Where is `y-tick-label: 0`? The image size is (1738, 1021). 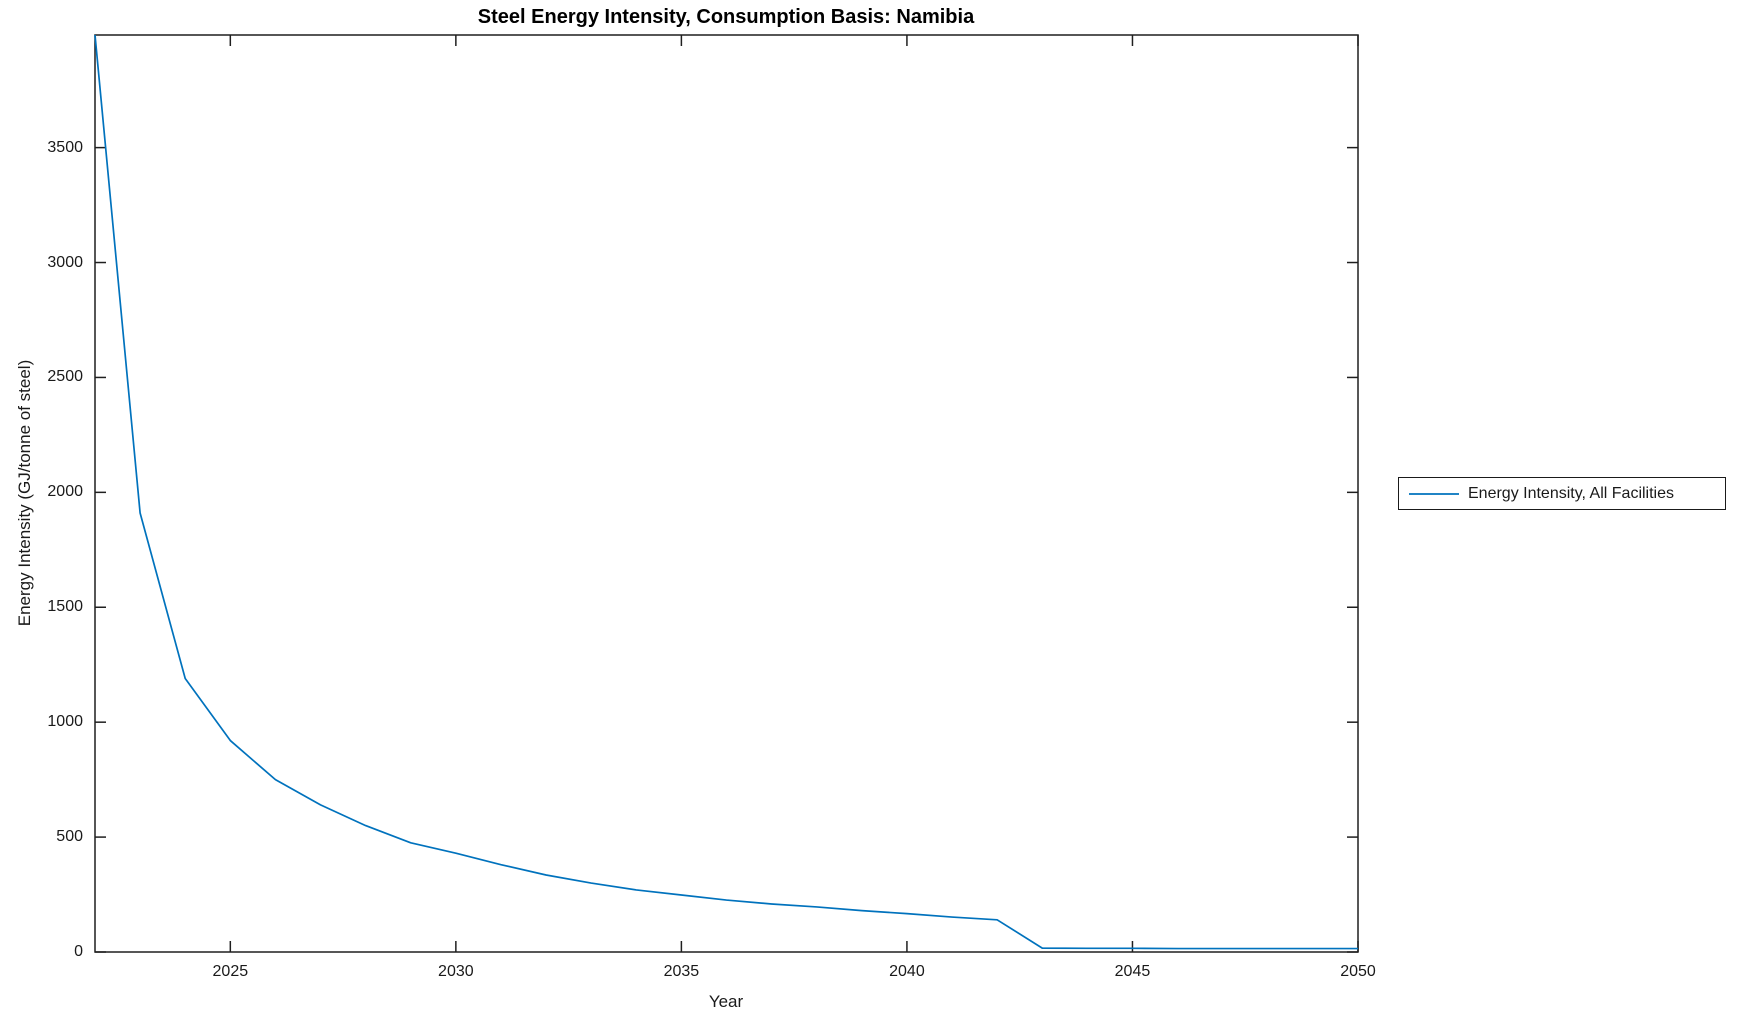 y-tick-label: 0 is located at coordinates (78, 951).